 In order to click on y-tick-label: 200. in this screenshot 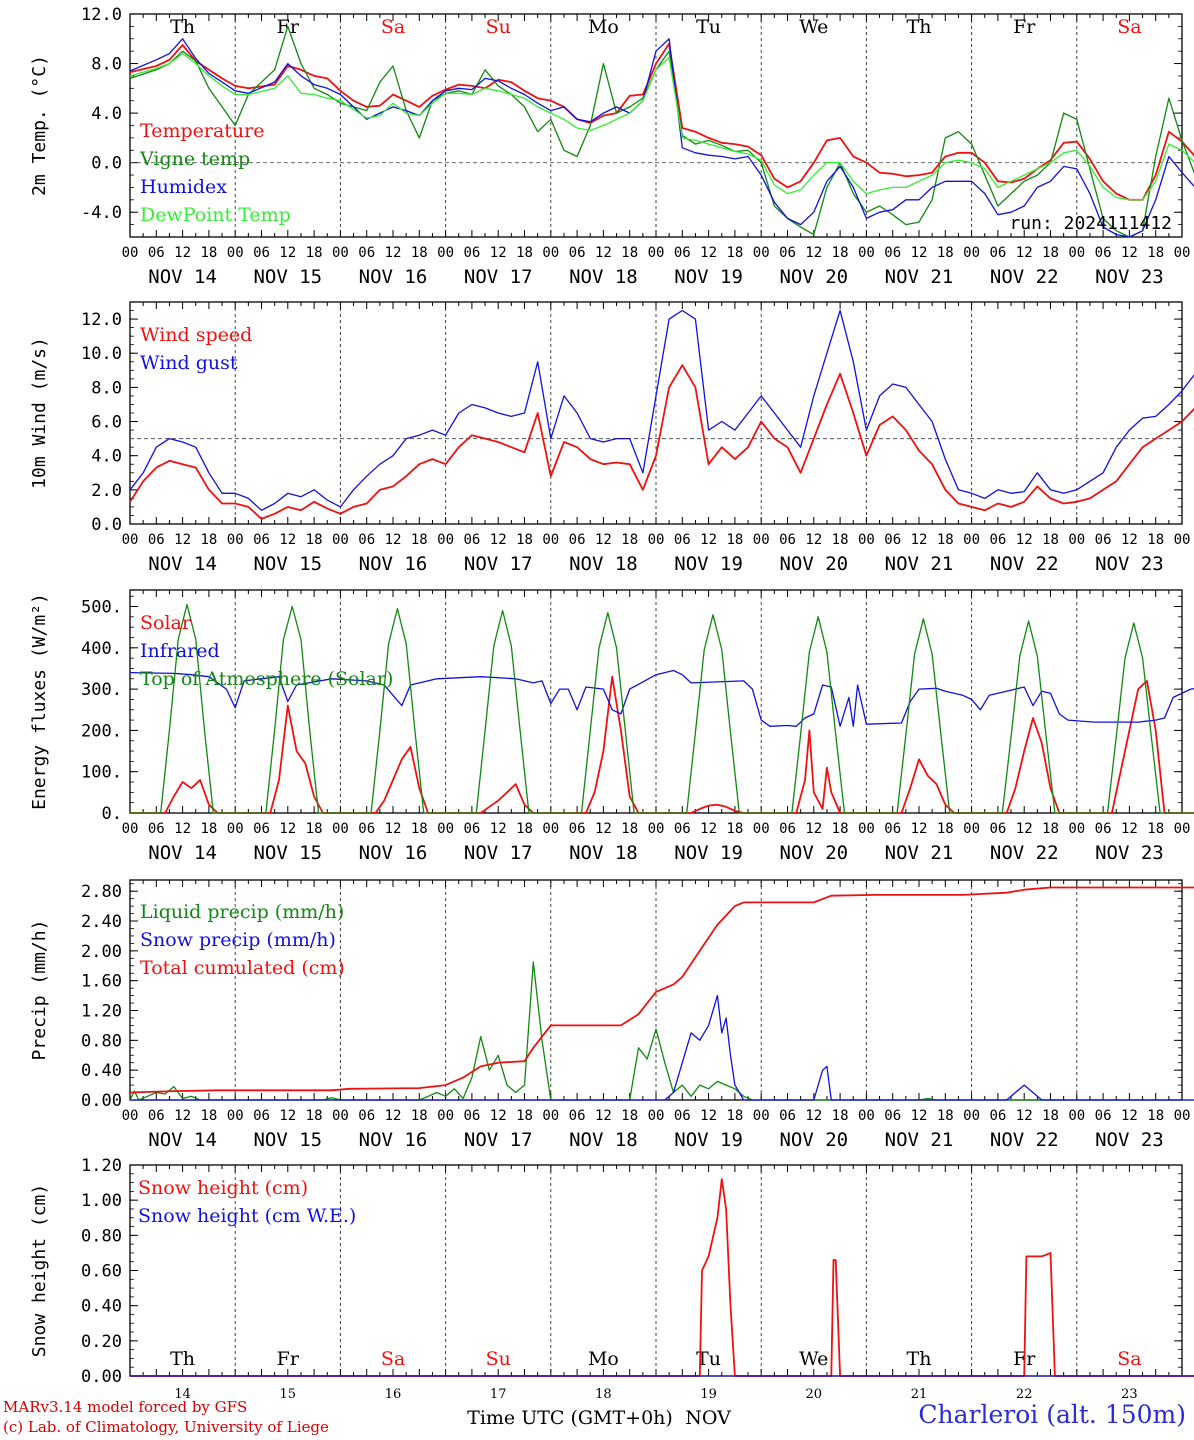, I will do `click(101, 731)`.